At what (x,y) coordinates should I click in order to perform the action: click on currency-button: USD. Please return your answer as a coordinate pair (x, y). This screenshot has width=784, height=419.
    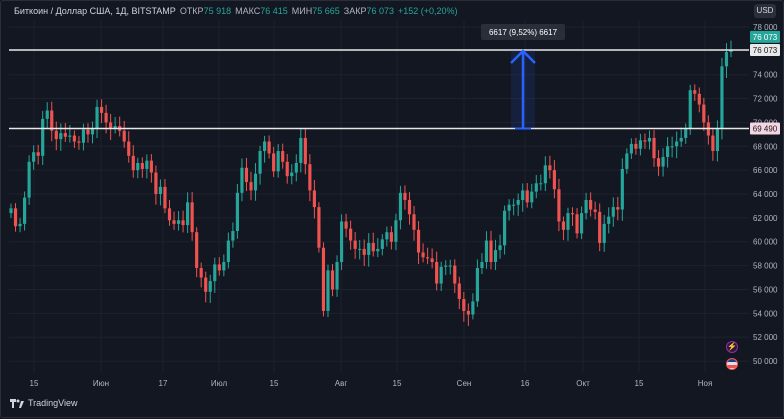
    Looking at the image, I should click on (765, 11).